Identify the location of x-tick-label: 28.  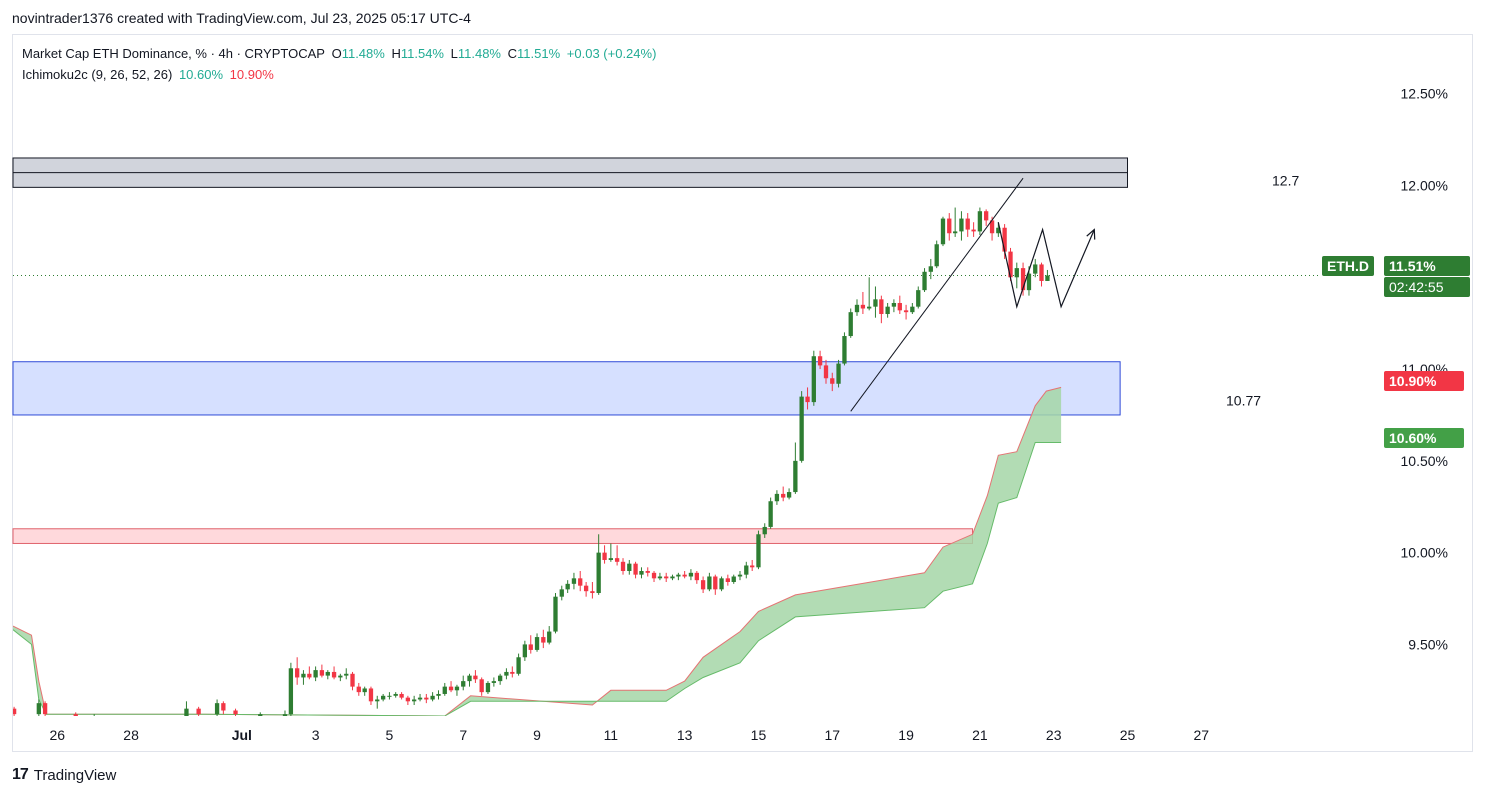
(131, 735).